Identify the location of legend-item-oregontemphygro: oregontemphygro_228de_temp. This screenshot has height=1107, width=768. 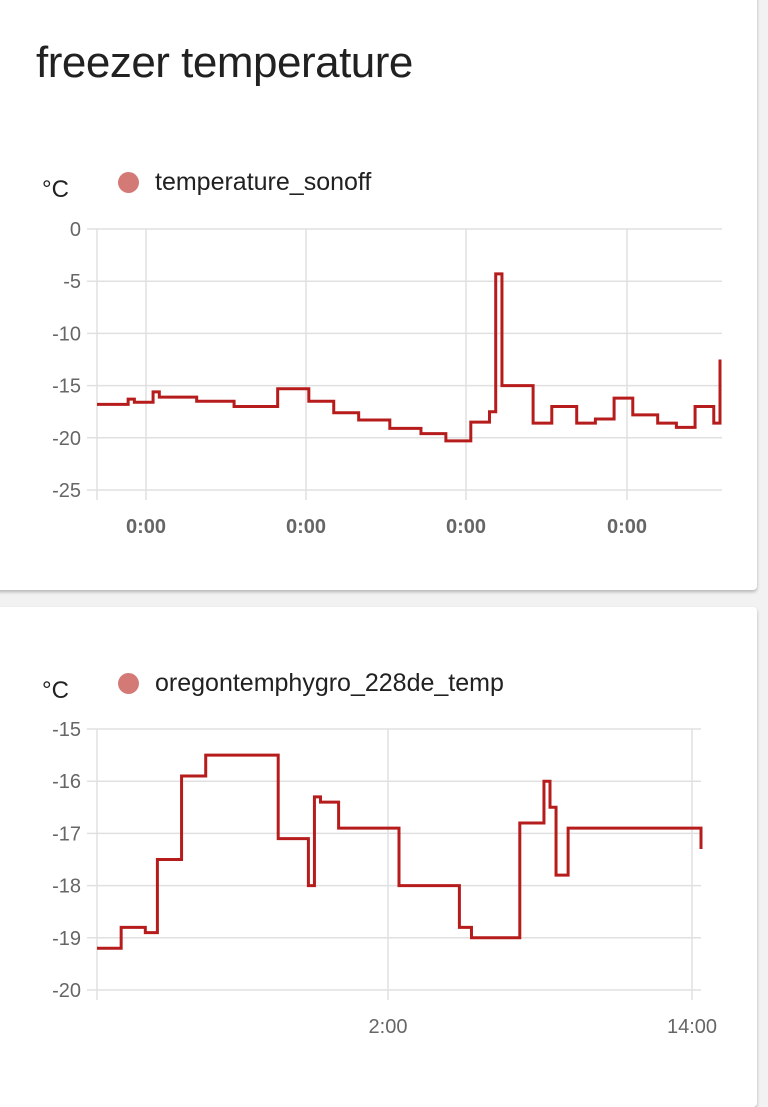
(311, 683).